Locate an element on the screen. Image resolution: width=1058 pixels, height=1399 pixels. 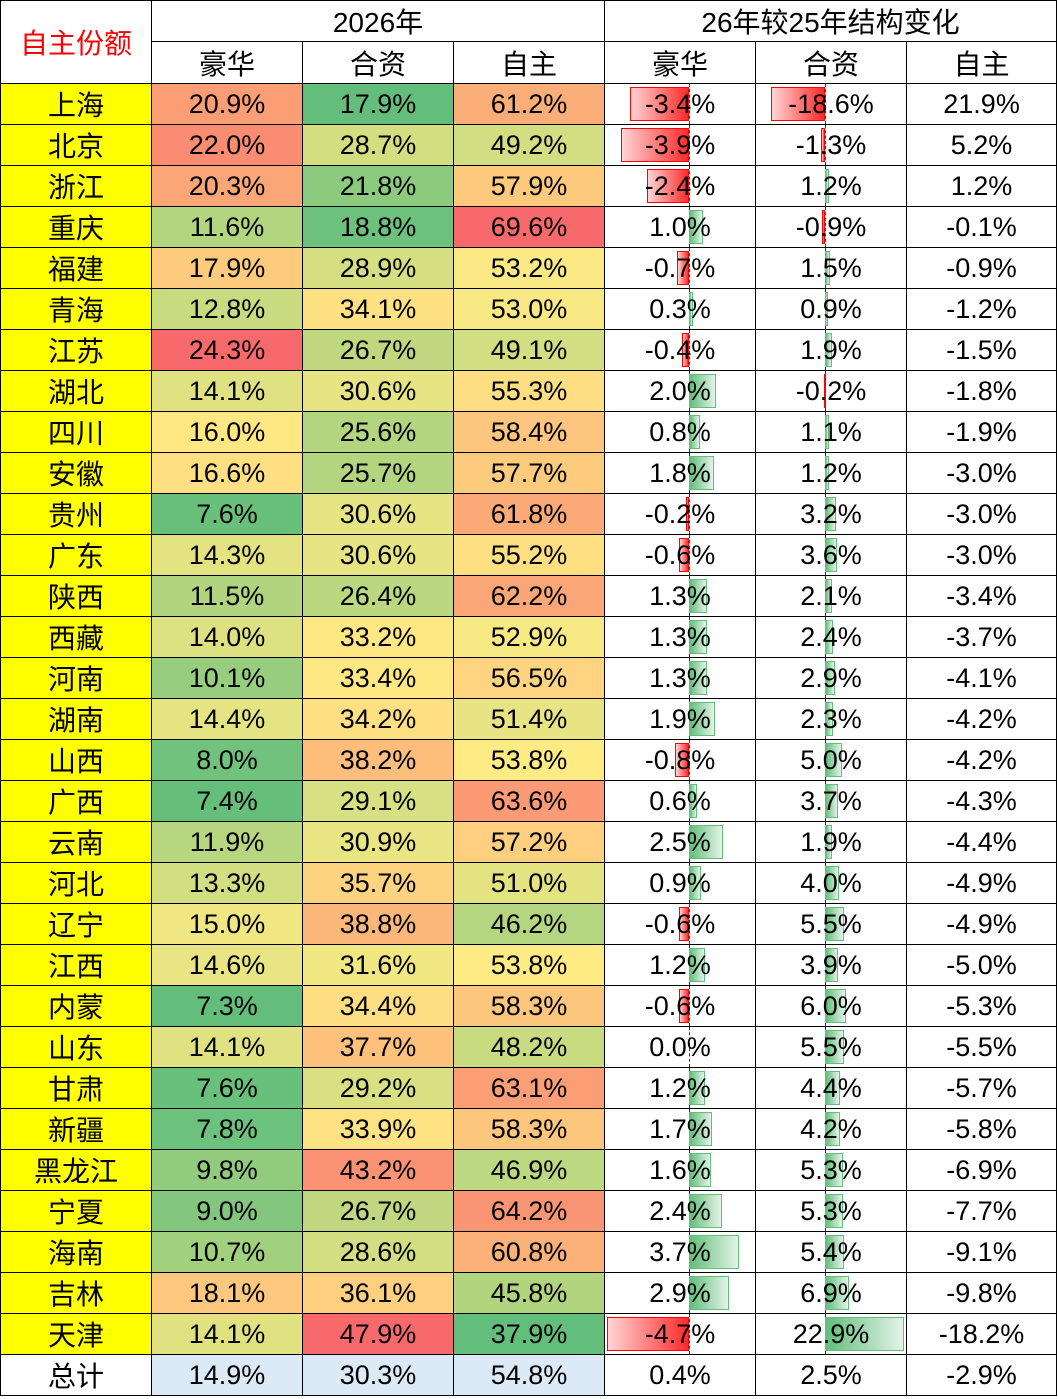
change-value: 22.9% is located at coordinates (831, 1333).